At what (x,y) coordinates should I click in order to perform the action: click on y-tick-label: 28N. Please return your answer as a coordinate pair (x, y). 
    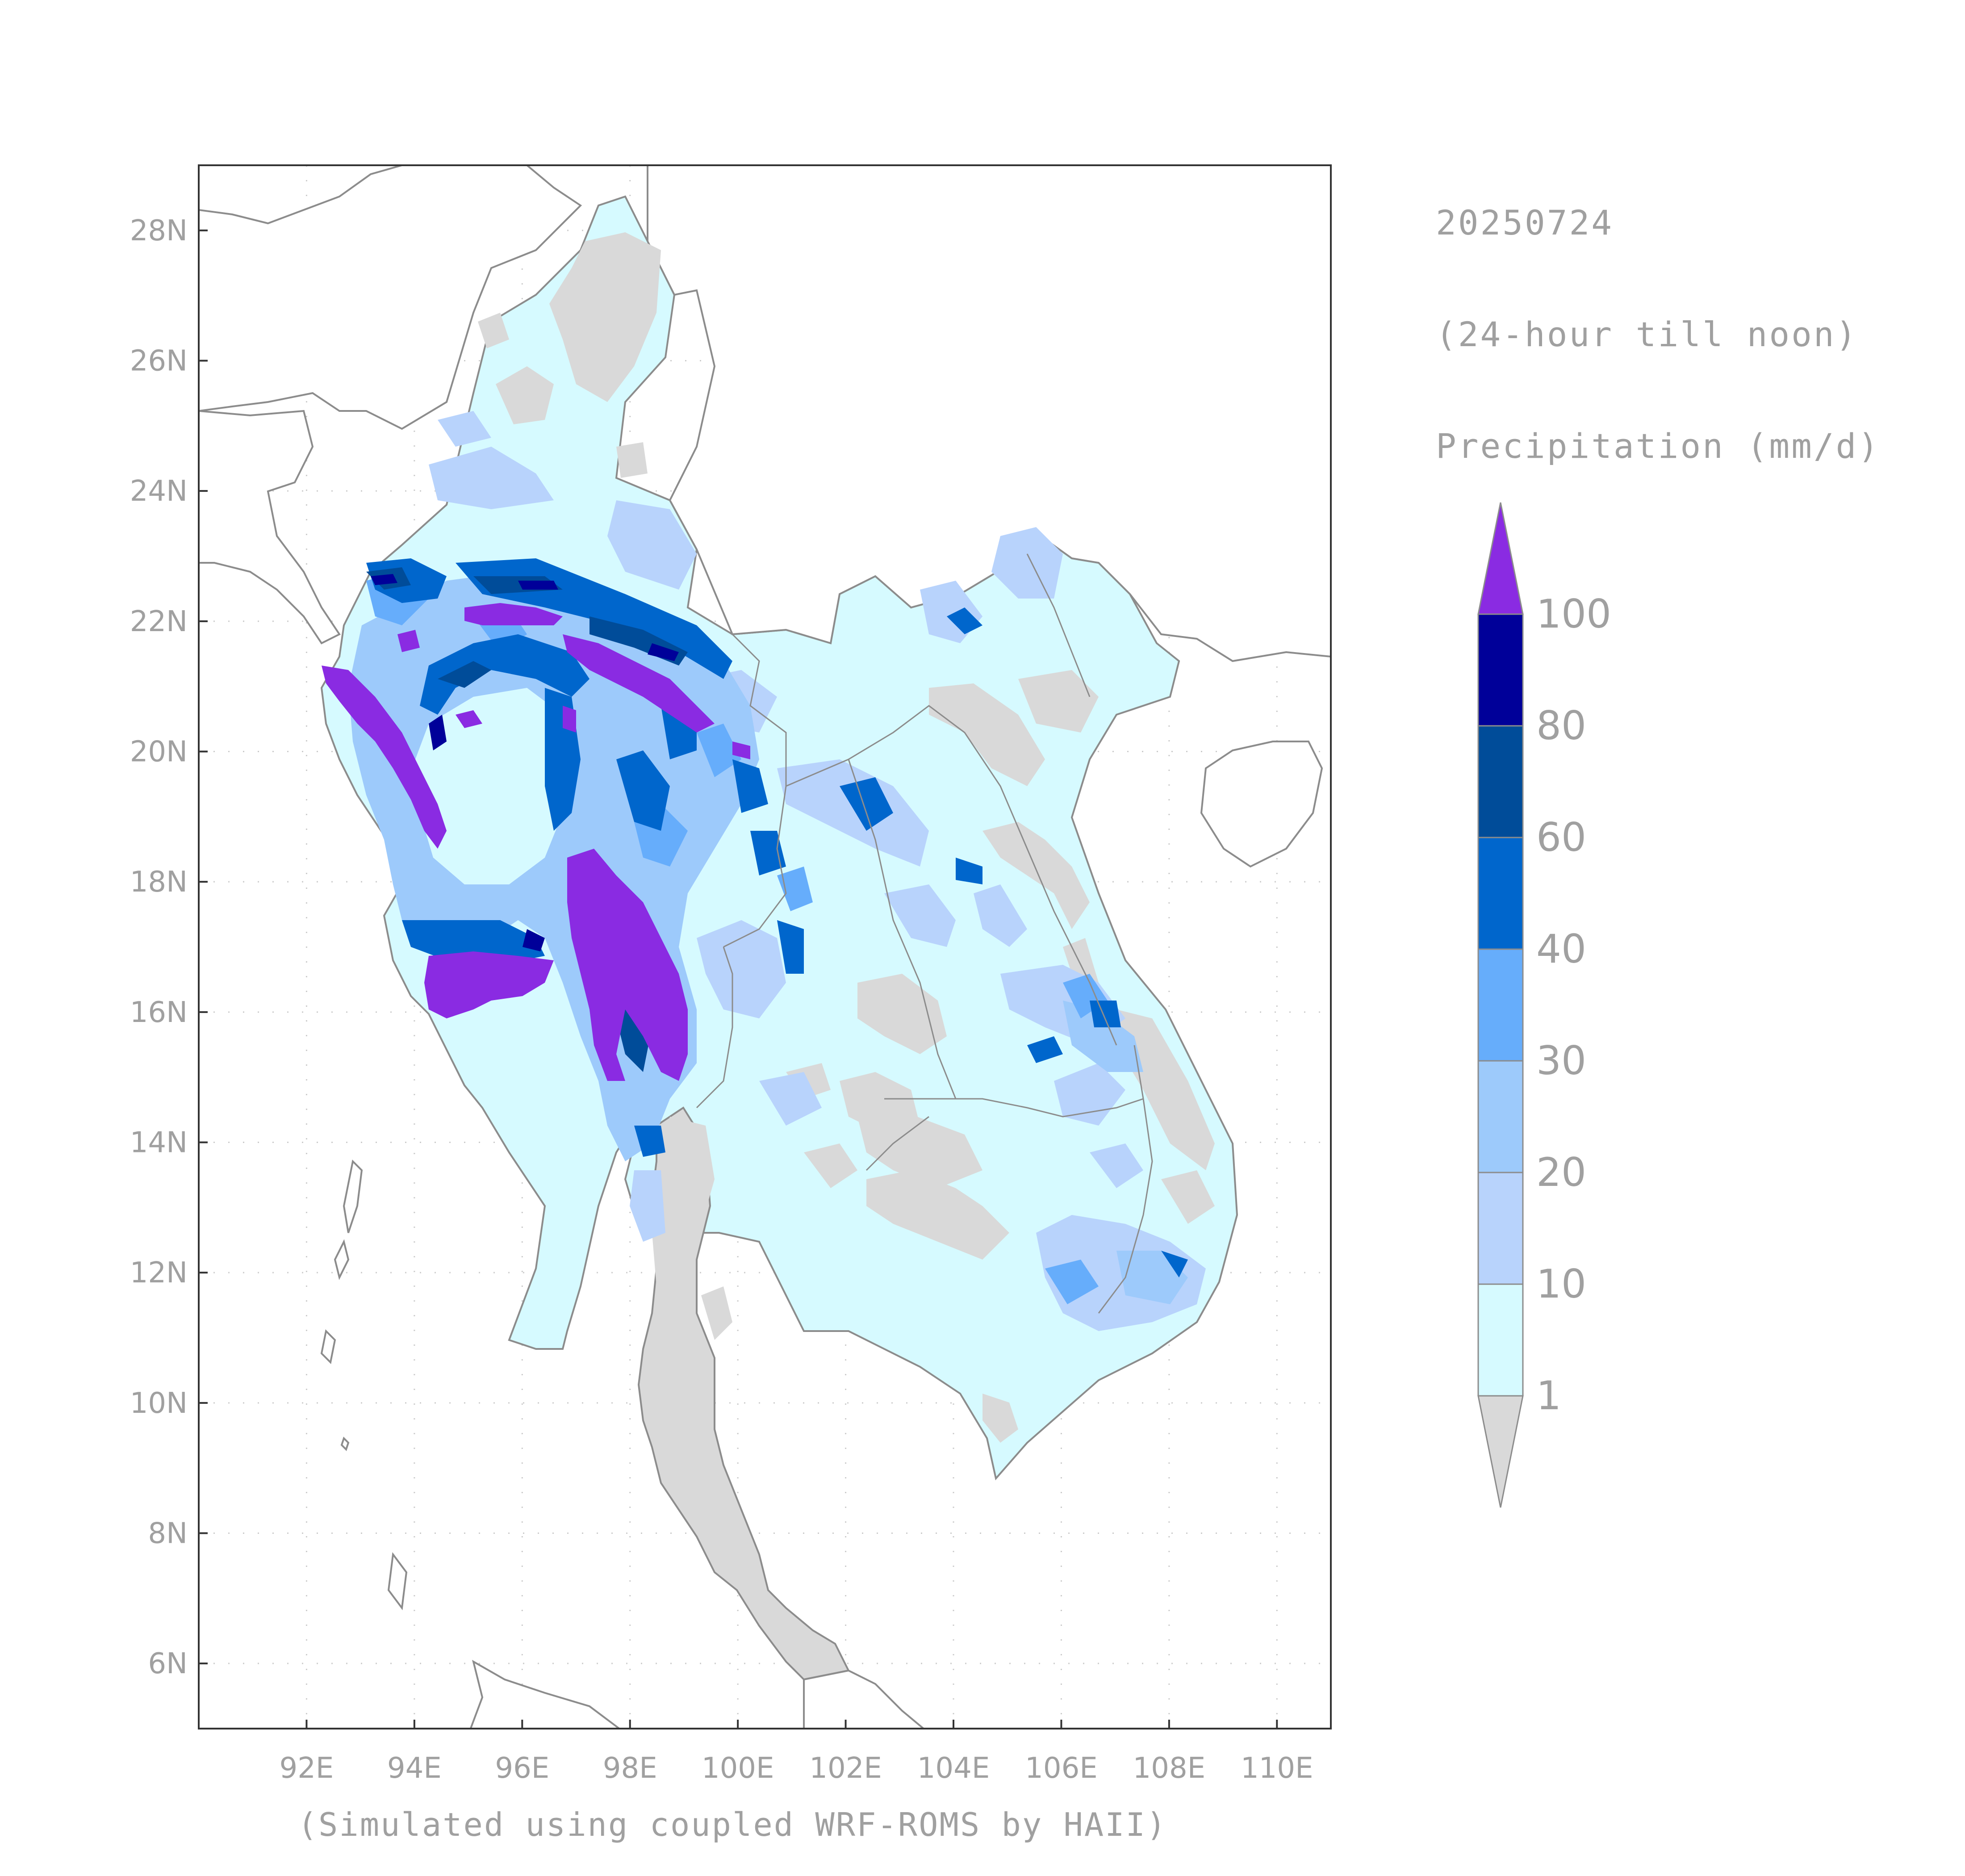
    Looking at the image, I should click on (159, 230).